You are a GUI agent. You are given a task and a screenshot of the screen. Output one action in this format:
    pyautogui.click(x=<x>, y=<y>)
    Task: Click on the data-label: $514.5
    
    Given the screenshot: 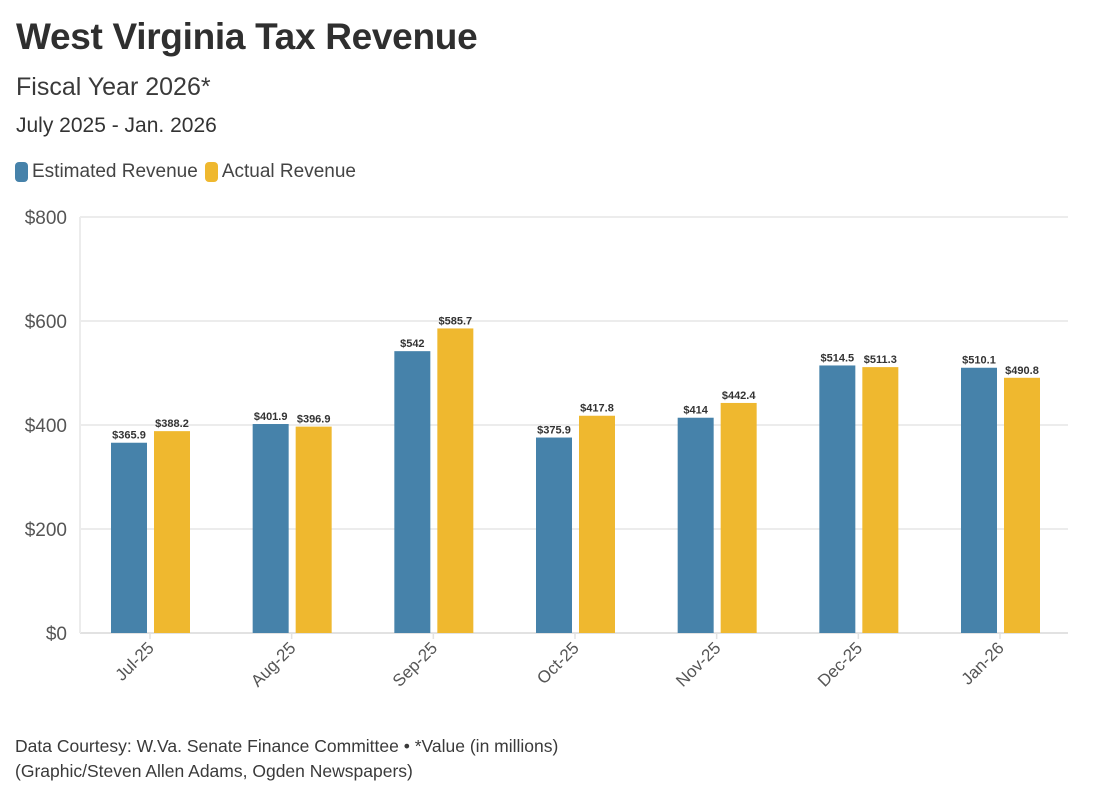 What is the action you would take?
    pyautogui.click(x=838, y=358)
    